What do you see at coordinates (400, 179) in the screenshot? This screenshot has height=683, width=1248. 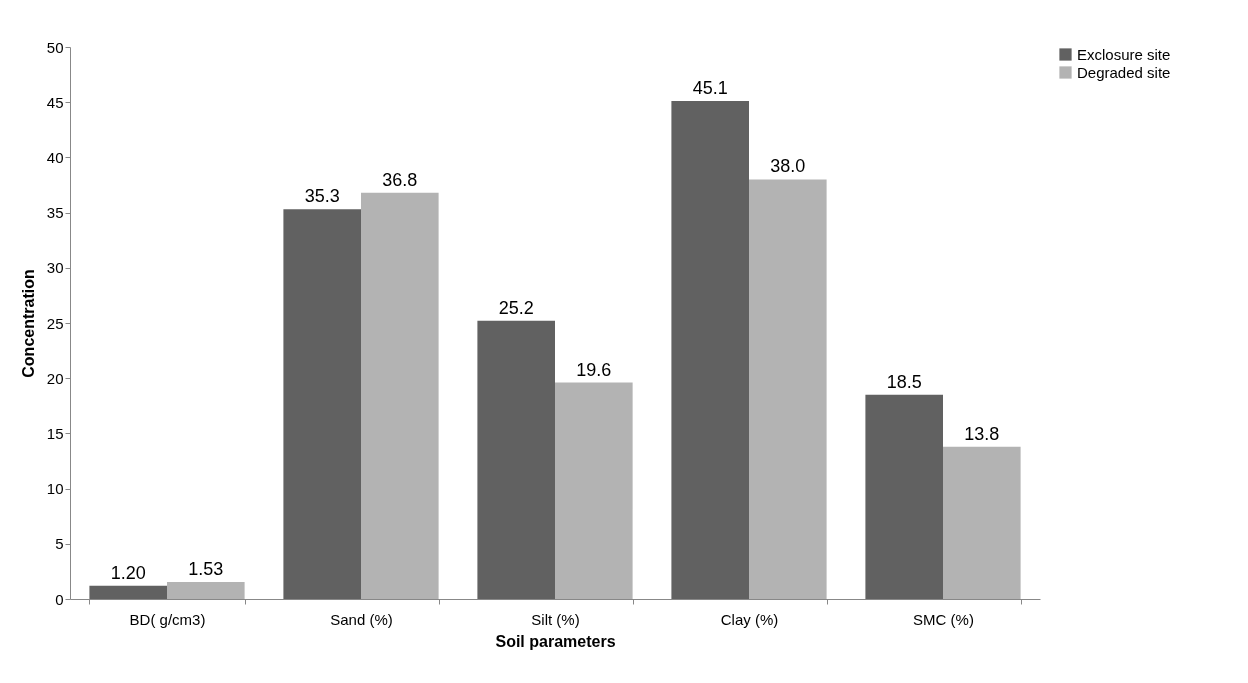 I see `data-label: 36.8` at bounding box center [400, 179].